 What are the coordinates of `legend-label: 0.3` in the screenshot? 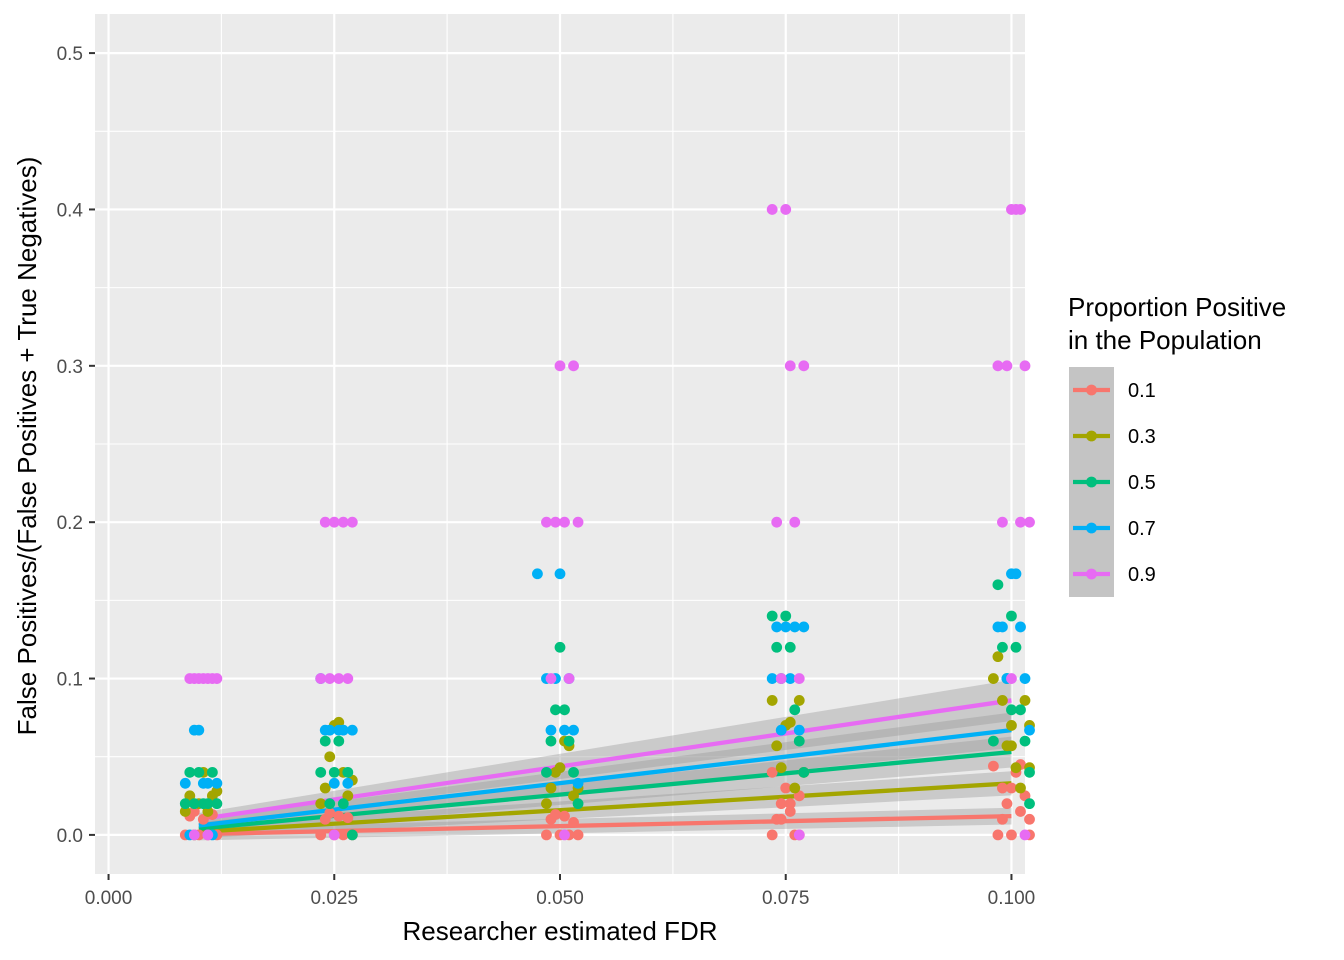 It's located at (1142, 437).